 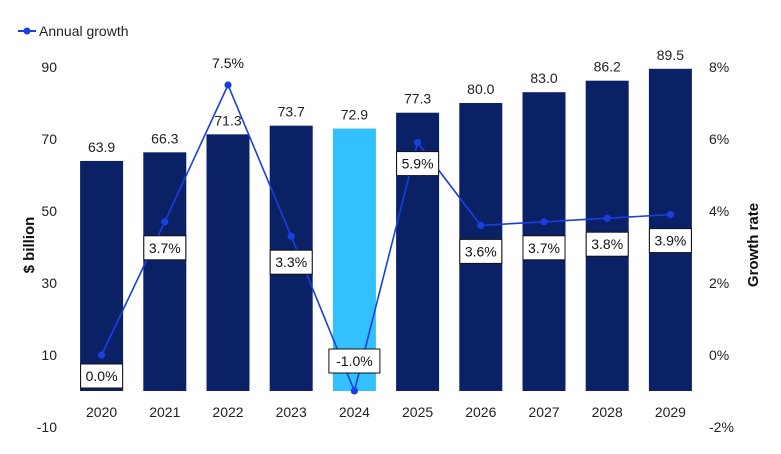 What do you see at coordinates (543, 412) in the screenshot?
I see `x-tick-label: 2027` at bounding box center [543, 412].